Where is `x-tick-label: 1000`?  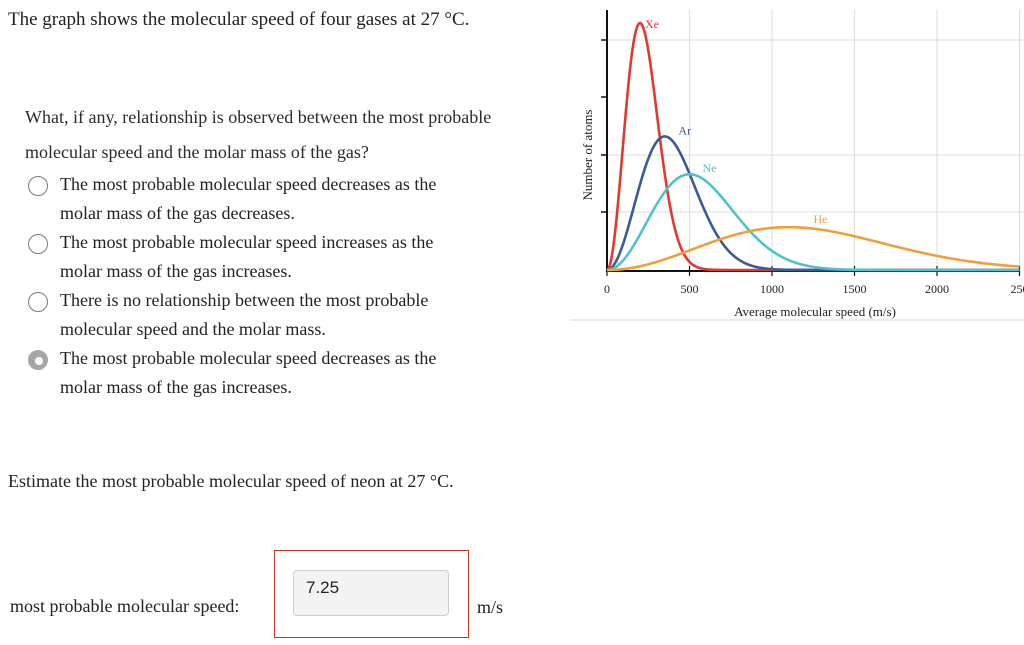 x-tick-label: 1000 is located at coordinates (772, 289).